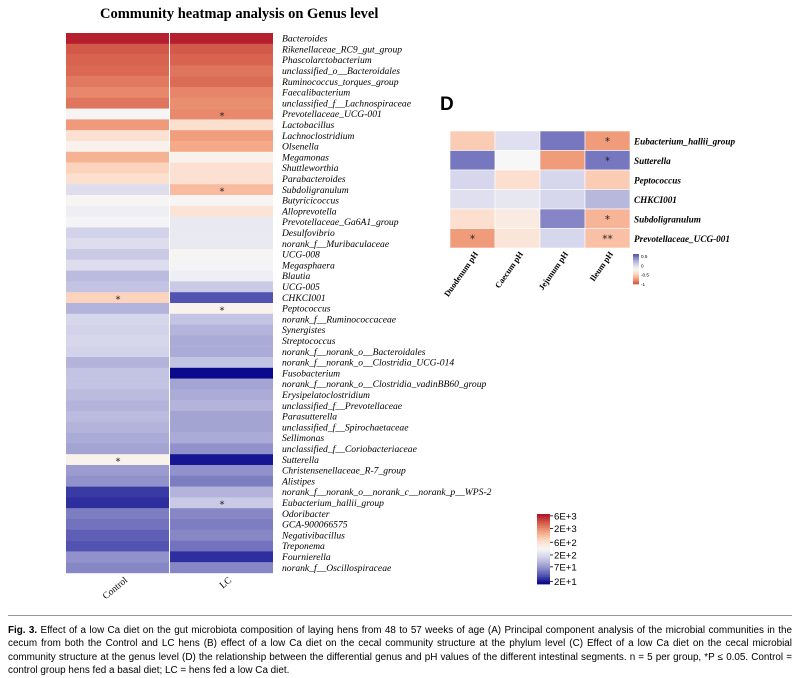  I want to click on legend-label: 2E+1, so click(565, 582).